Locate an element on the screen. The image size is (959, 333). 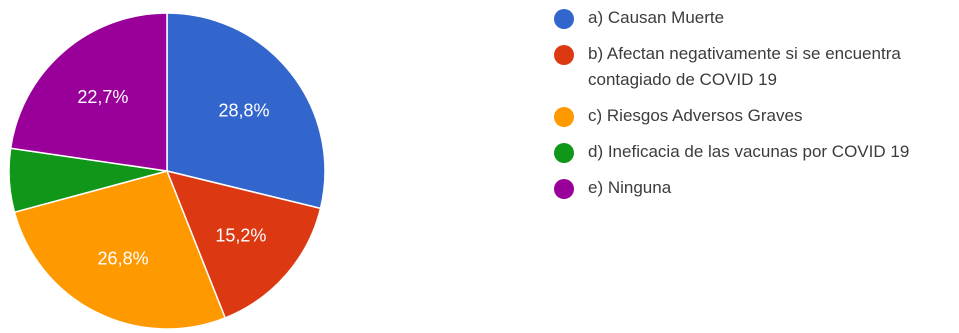
legend-label: e) Ninguna is located at coordinates (630, 187).